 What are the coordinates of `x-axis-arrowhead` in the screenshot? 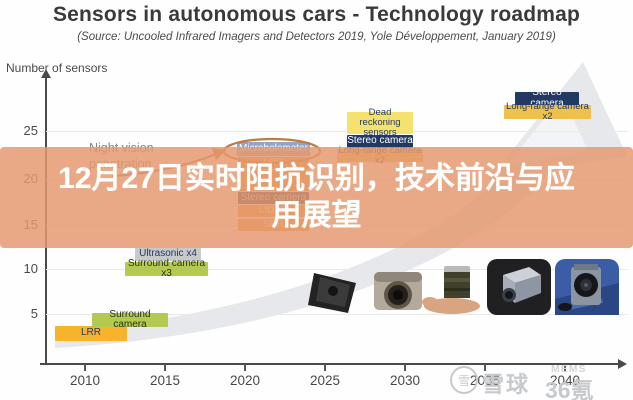 It's located at (622, 364).